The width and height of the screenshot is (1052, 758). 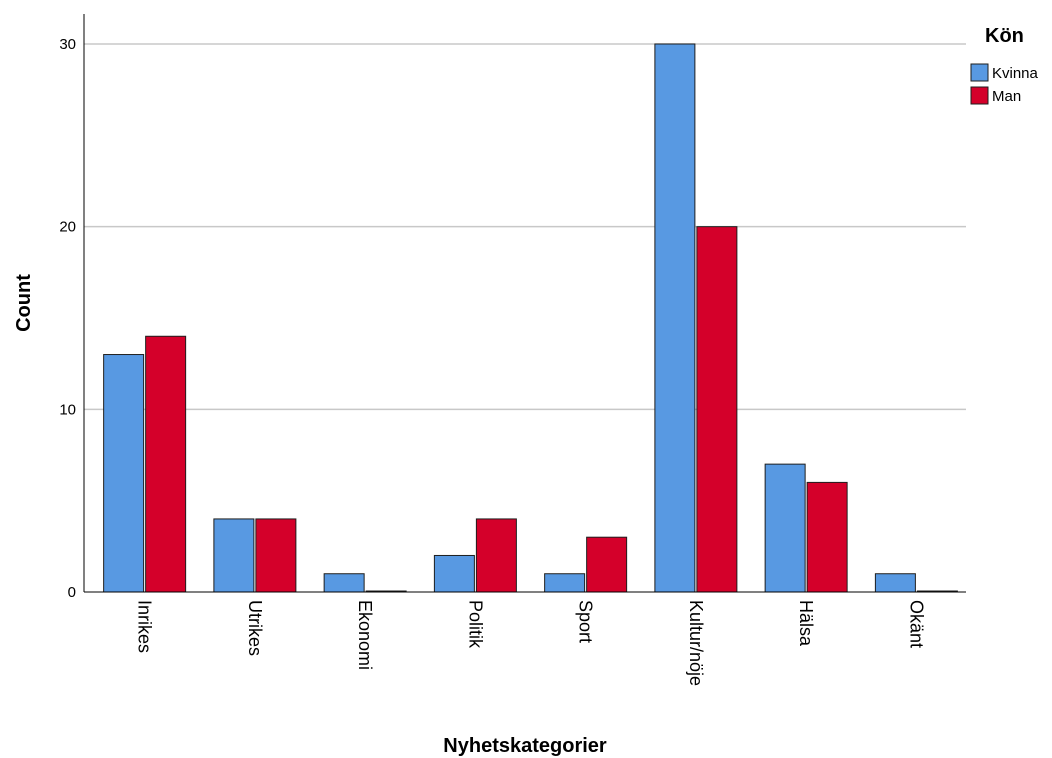 What do you see at coordinates (916, 624) in the screenshot?
I see `x-tick-label: Okänt` at bounding box center [916, 624].